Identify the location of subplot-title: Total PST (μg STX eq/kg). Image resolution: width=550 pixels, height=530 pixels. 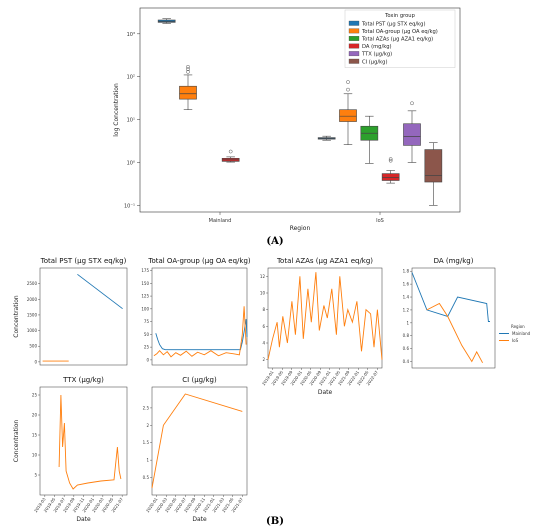
(83, 261).